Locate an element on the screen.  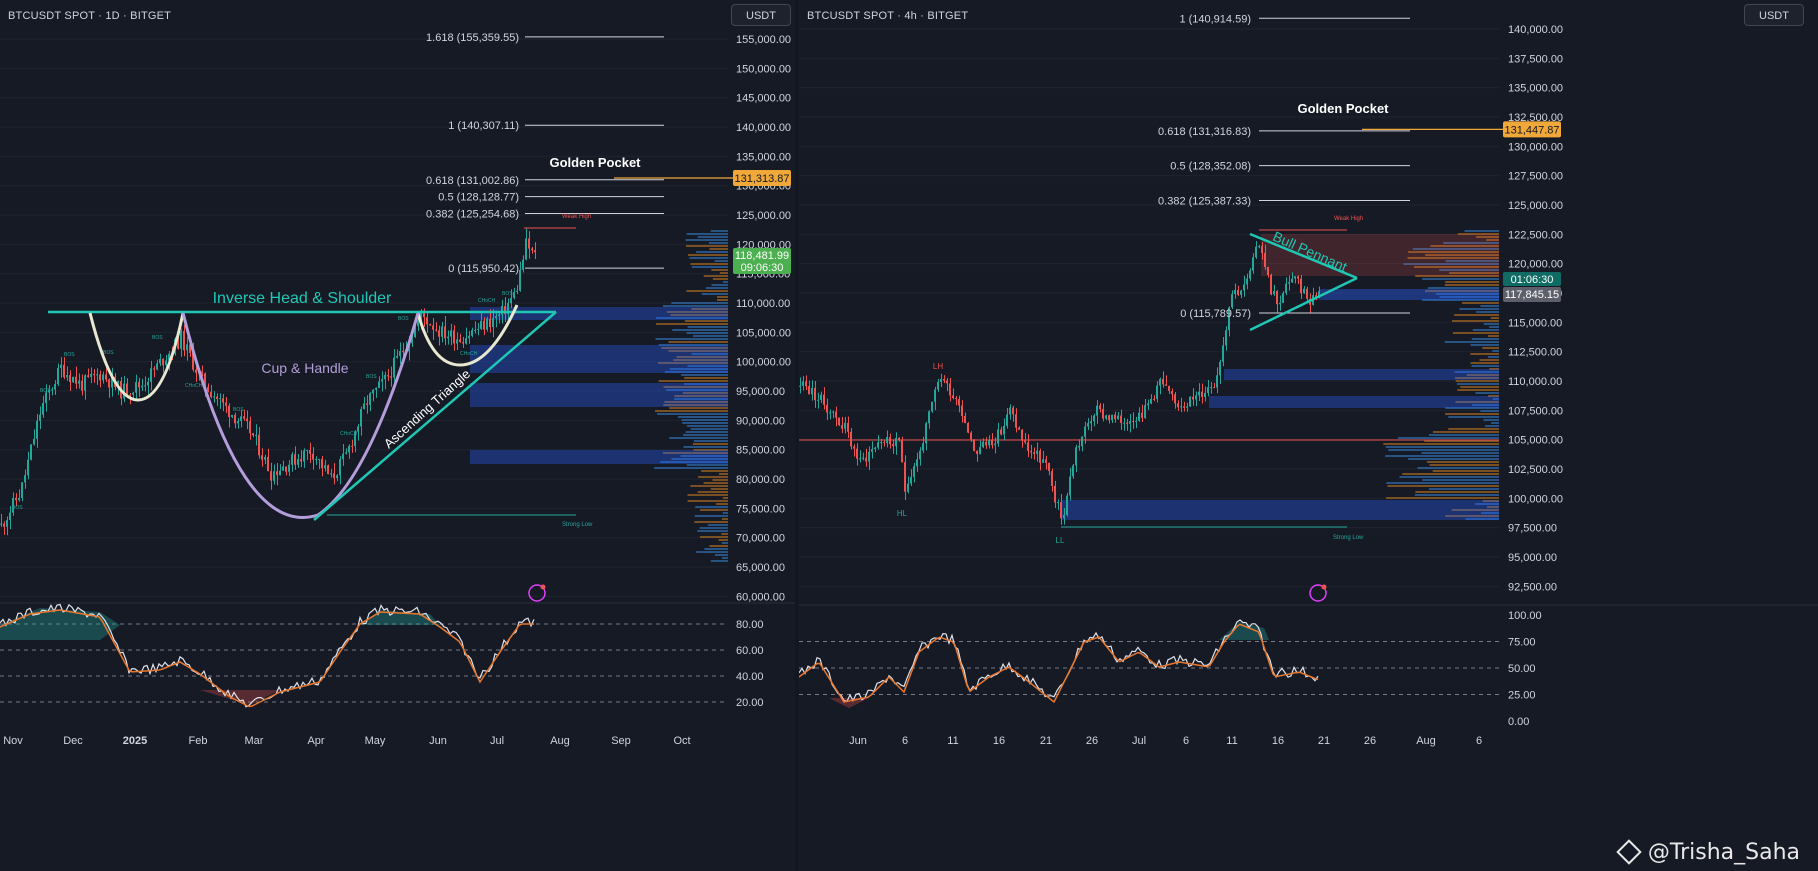
right-time-axis-label: 21 is located at coordinates (1046, 741).